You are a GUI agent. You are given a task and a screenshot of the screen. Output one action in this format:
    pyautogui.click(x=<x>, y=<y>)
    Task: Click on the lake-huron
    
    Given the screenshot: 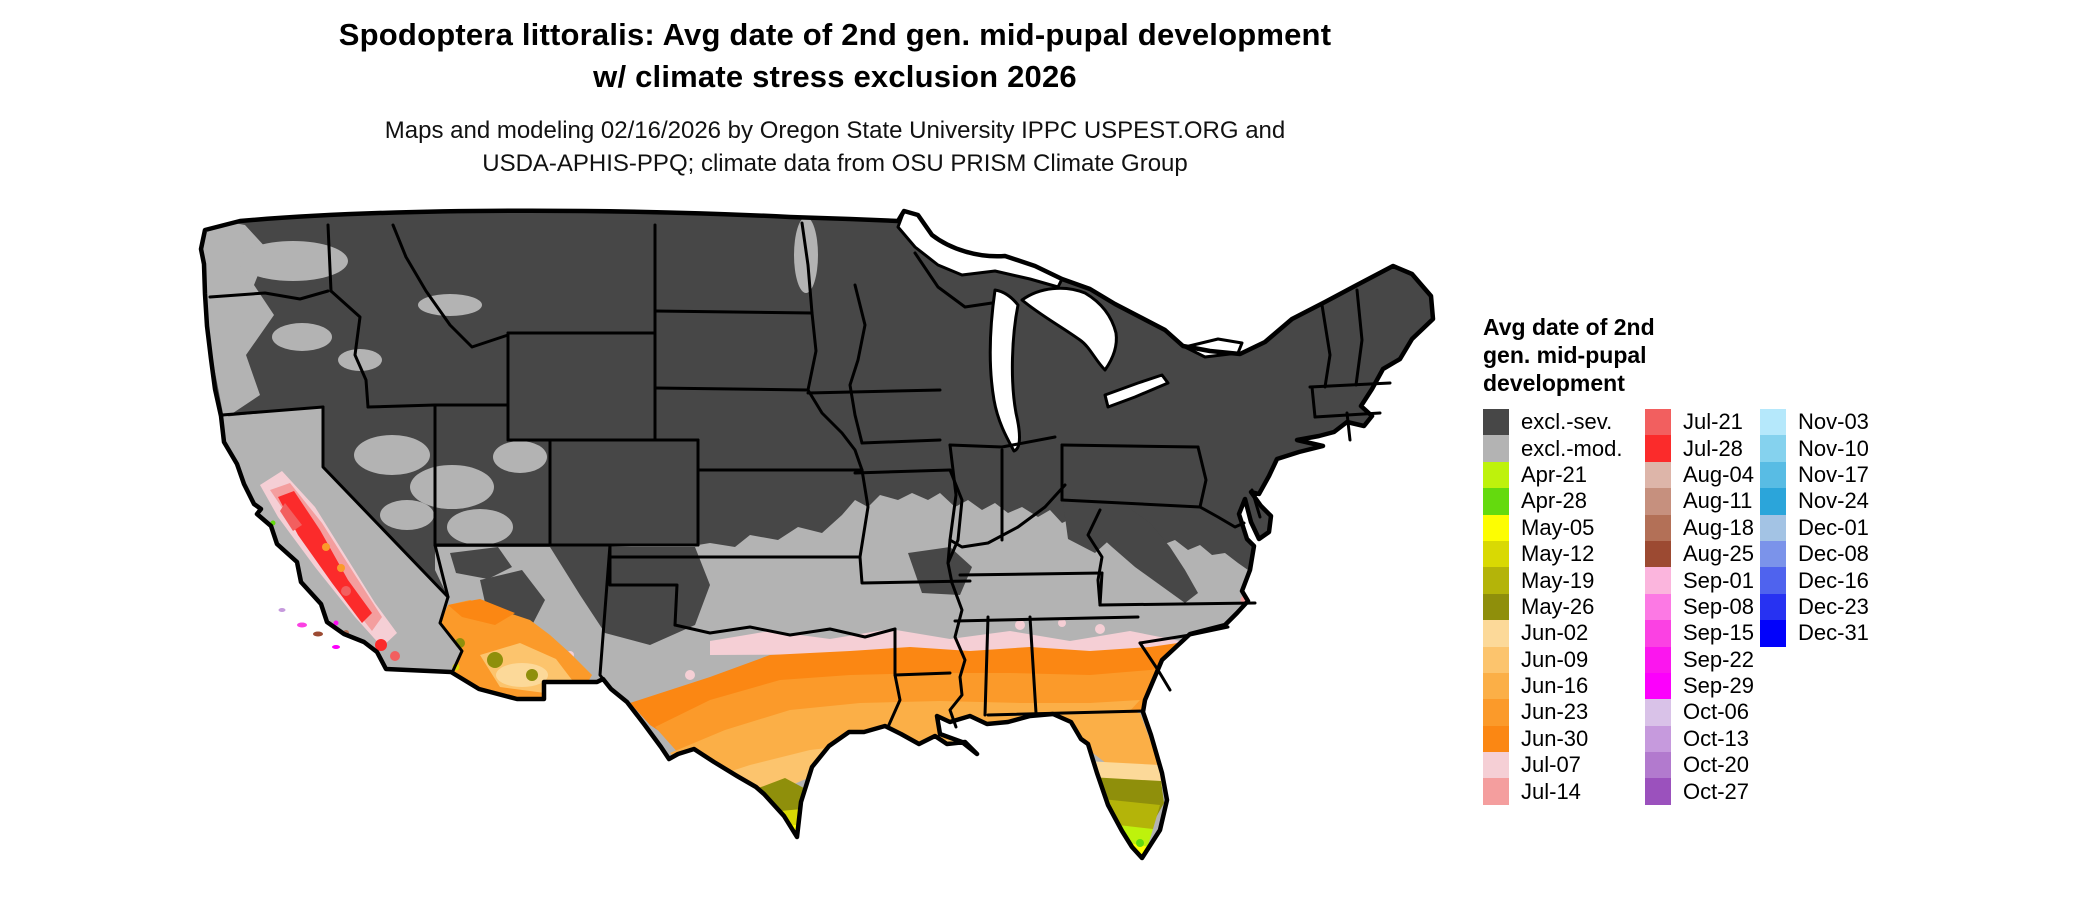 What is the action you would take?
    pyautogui.click(x=1069, y=329)
    